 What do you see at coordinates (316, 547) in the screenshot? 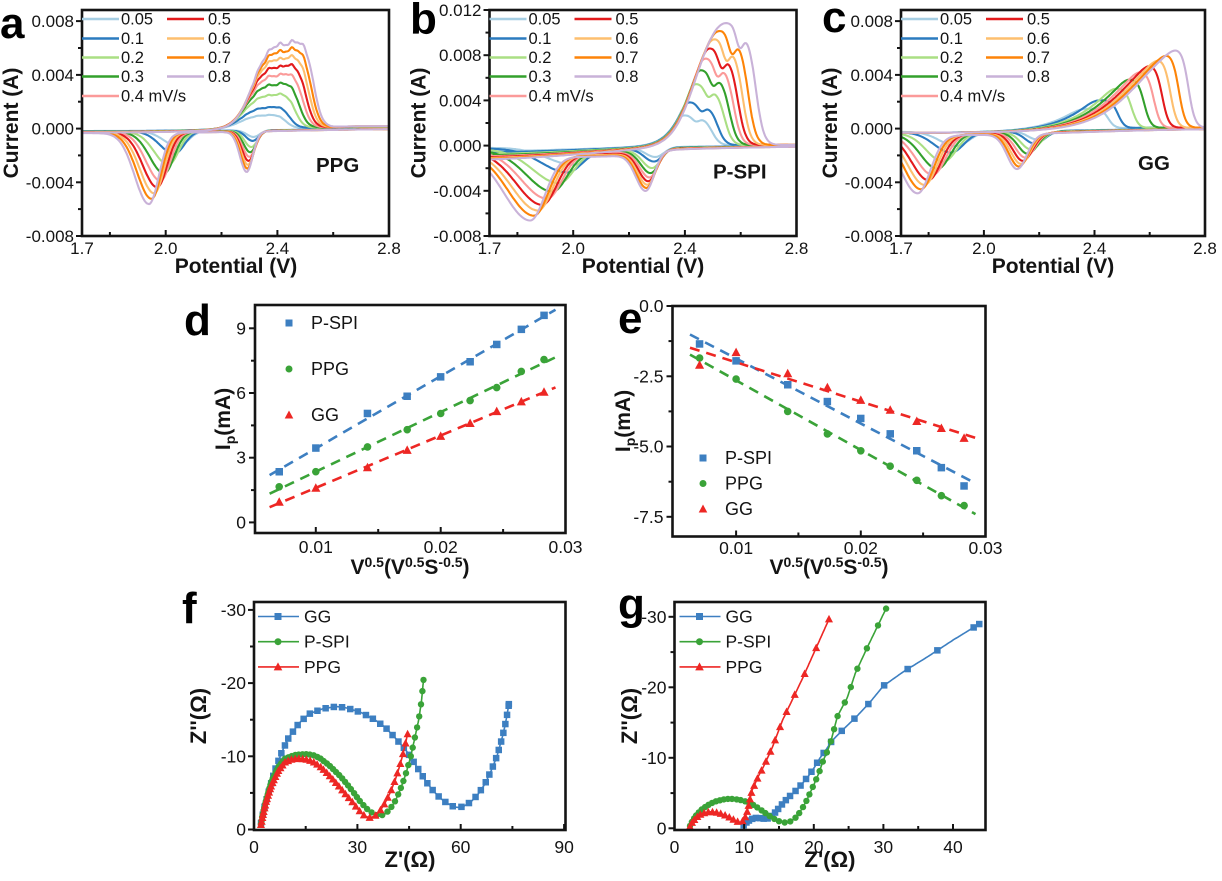
I see `svg-text: 0.01` at bounding box center [316, 547].